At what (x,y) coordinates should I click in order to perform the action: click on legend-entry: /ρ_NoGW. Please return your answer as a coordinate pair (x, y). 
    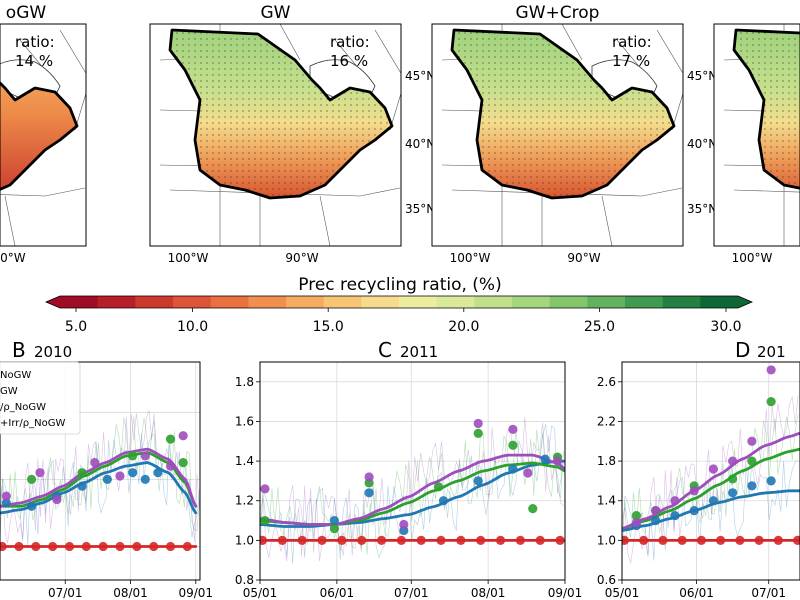
    Looking at the image, I should click on (23, 407).